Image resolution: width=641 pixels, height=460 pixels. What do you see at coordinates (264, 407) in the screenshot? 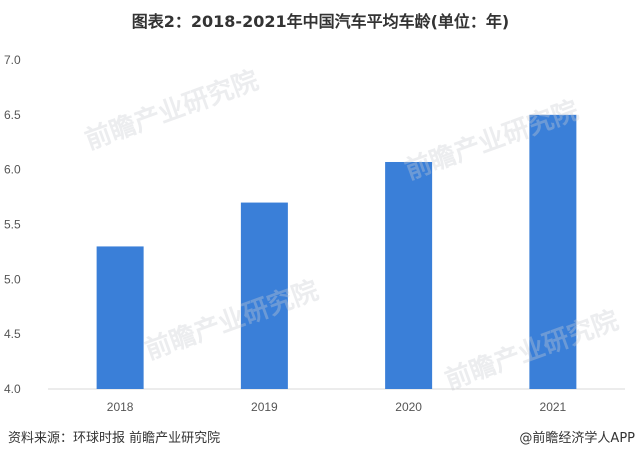
I see `x-tick-label: 2019` at bounding box center [264, 407].